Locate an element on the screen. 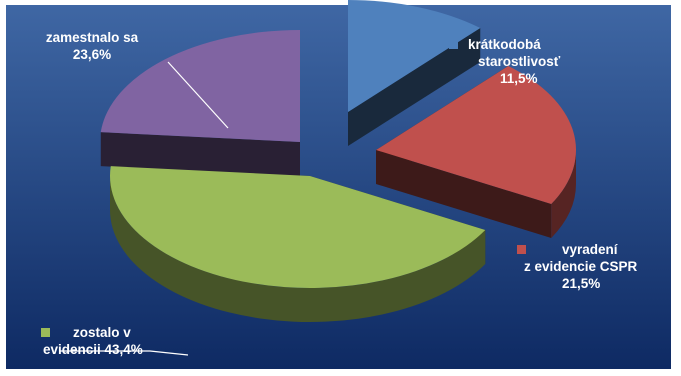  slice-label-line: zamestnalo sa is located at coordinates (92, 37).